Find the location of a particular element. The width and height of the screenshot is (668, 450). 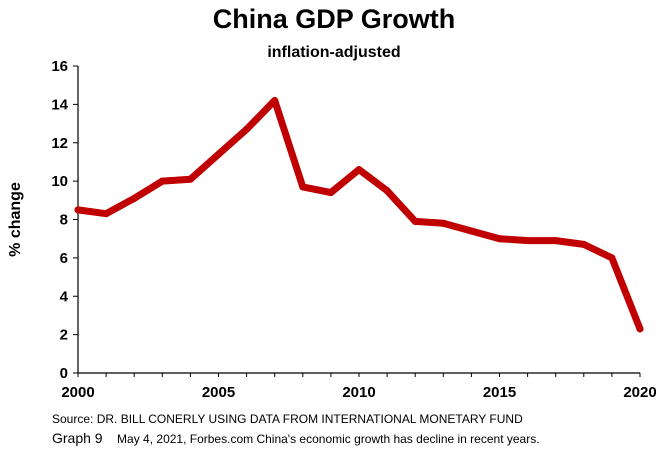

y-axis-label: % change is located at coordinates (15, 219).